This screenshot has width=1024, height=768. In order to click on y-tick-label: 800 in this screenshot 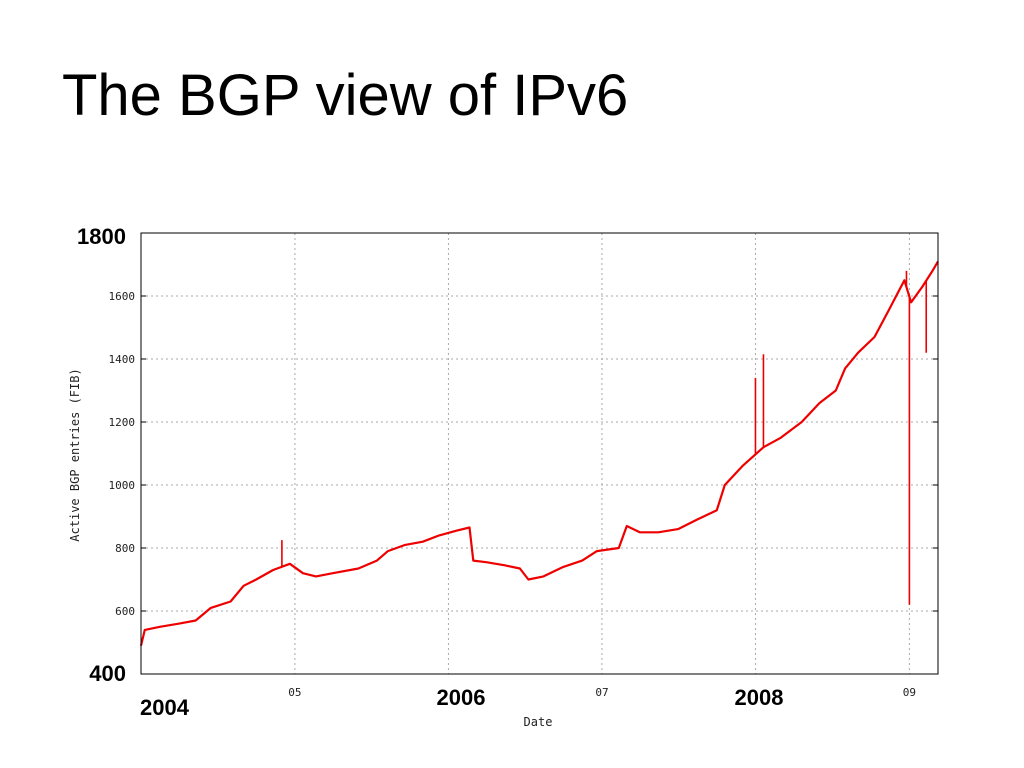, I will do `click(125, 548)`.